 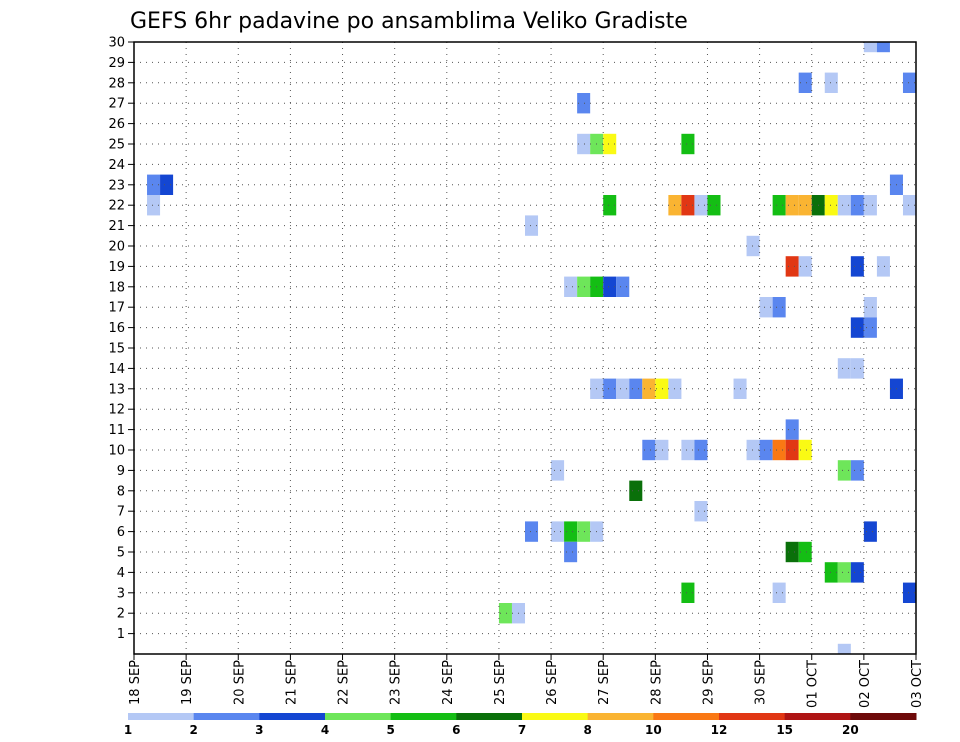 What do you see at coordinates (456, 730) in the screenshot?
I see `colorbar-label: 6` at bounding box center [456, 730].